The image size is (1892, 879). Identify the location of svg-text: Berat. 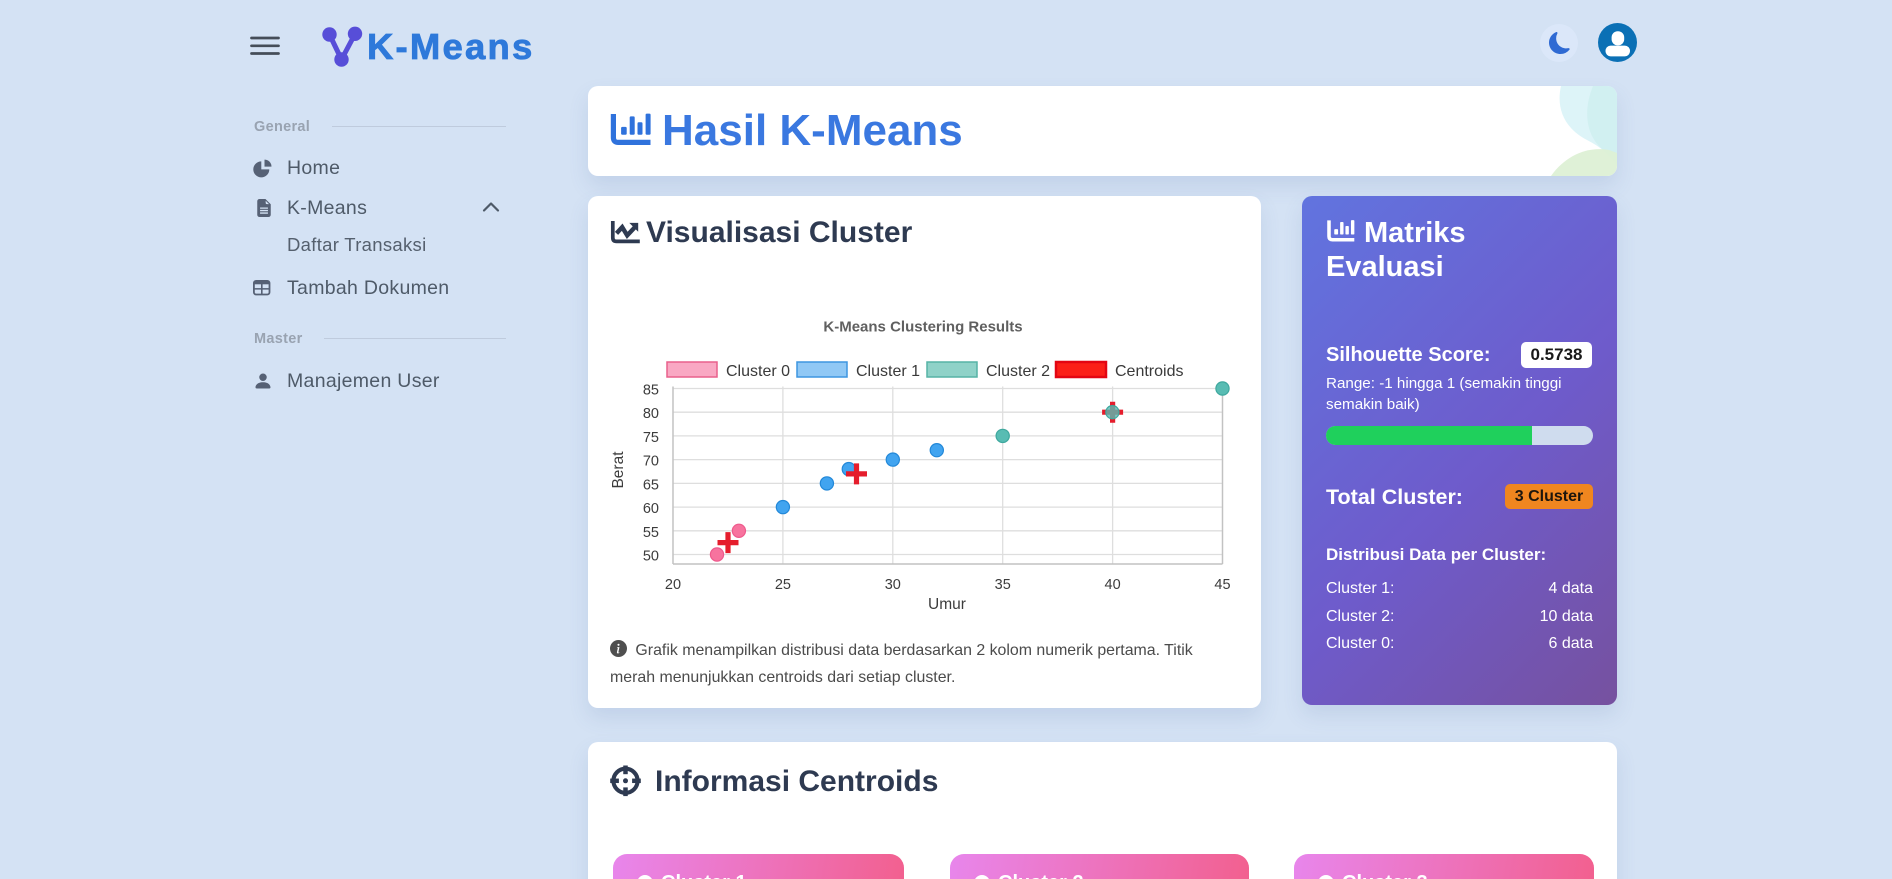
(618, 470).